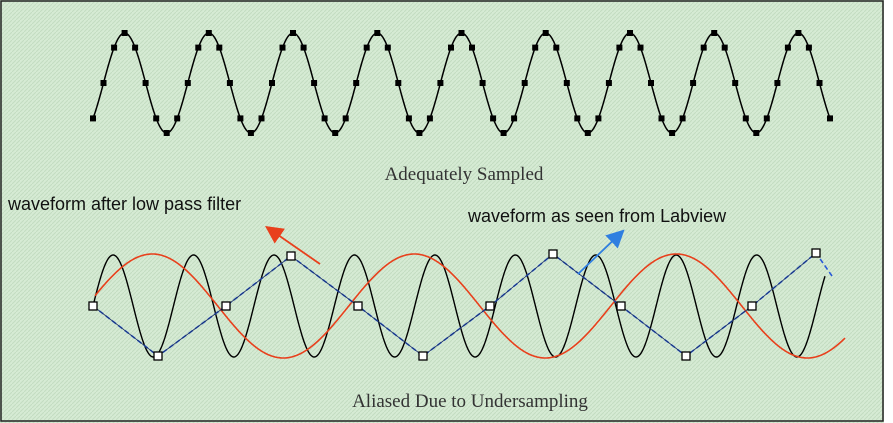 This screenshot has height=423, width=893. Describe the element at coordinates (888, 211) in the screenshot. I see `right-margin` at that location.